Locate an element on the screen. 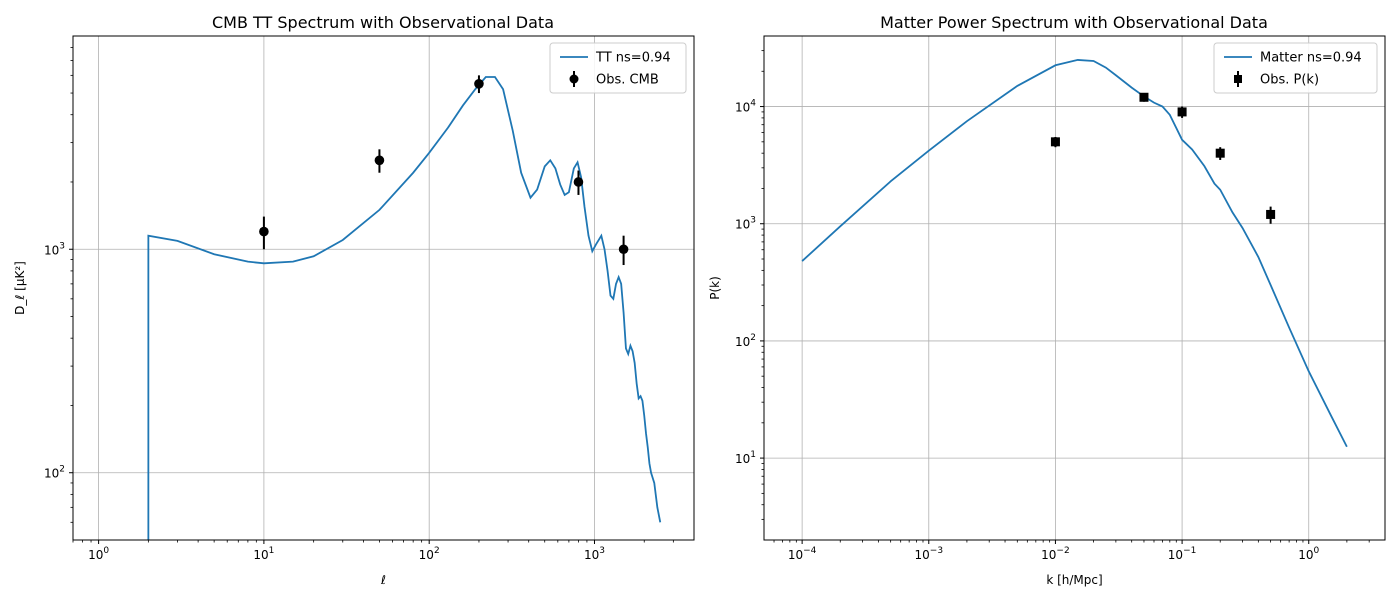 The height and width of the screenshot is (600, 1400). legend-label: TT ns=0.94 is located at coordinates (633, 58).